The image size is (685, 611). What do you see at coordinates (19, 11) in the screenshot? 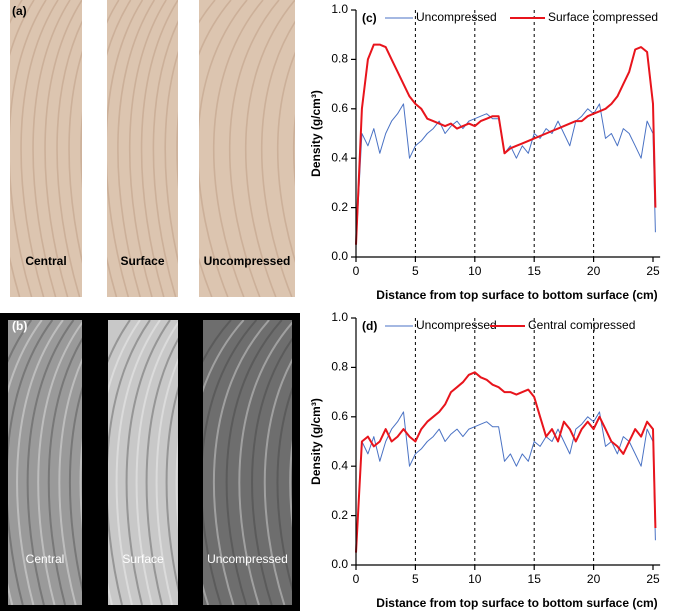
I see `panel-label: (a)` at bounding box center [19, 11].